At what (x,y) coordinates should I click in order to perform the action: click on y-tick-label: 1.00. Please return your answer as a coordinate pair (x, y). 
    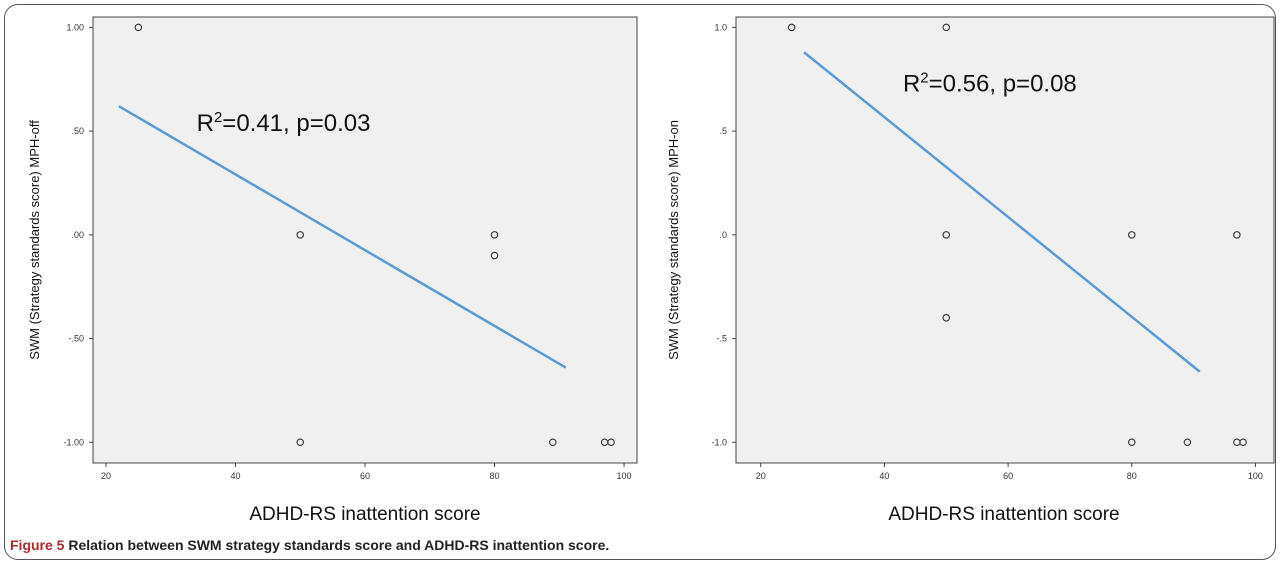
    Looking at the image, I should click on (75, 27).